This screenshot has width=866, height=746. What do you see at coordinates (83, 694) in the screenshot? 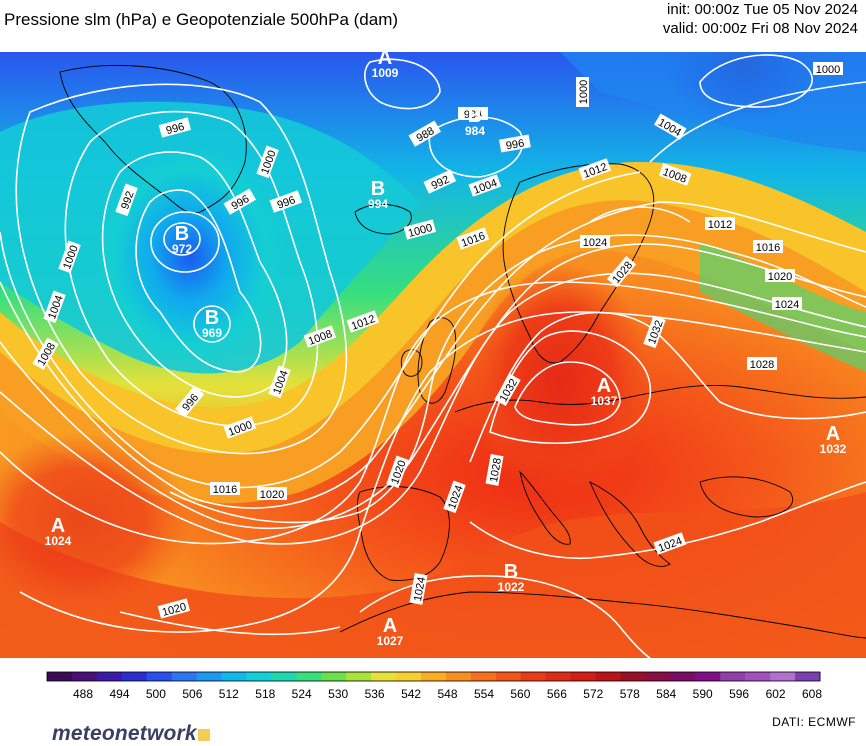
I see `colorbar-tick-label: 488` at bounding box center [83, 694].